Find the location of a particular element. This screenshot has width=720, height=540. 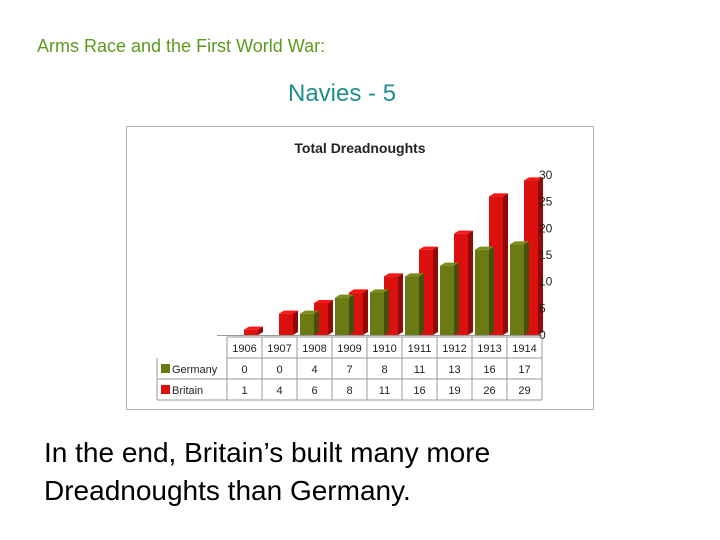

y-tick-label: 5 is located at coordinates (542, 308).